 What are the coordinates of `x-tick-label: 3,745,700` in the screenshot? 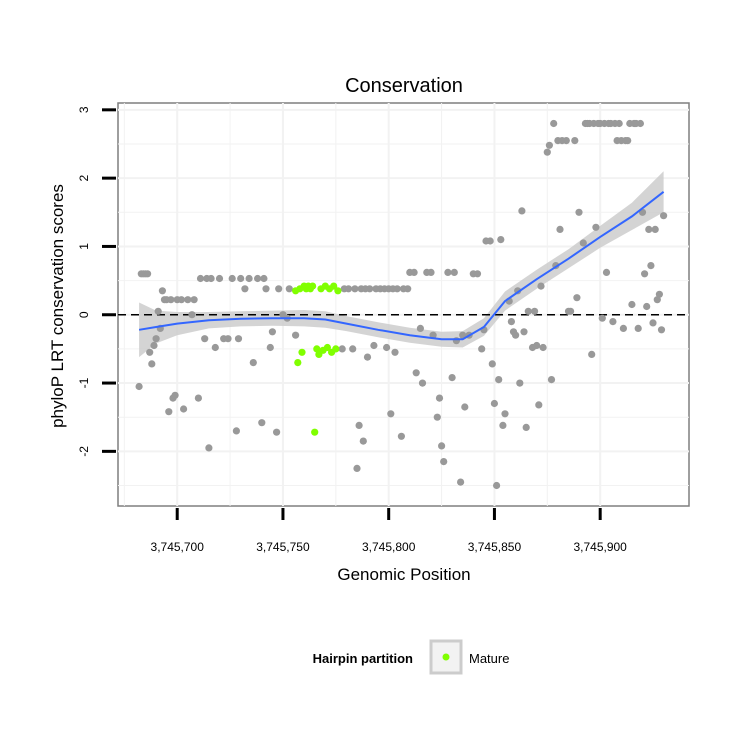 It's located at (178, 547).